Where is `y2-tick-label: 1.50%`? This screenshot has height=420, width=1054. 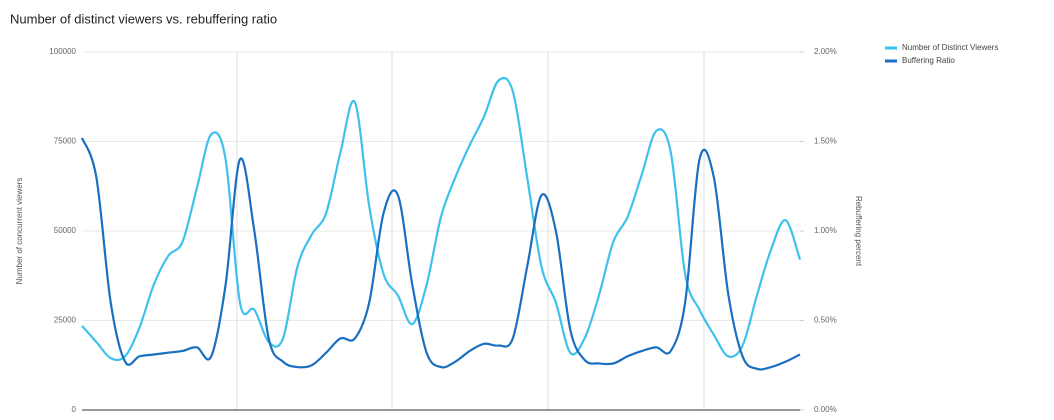 y2-tick-label: 1.50% is located at coordinates (825, 141).